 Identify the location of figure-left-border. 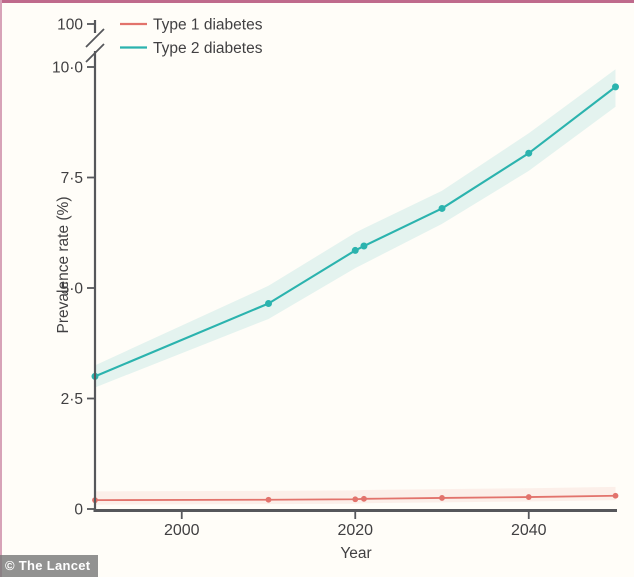
(1, 288).